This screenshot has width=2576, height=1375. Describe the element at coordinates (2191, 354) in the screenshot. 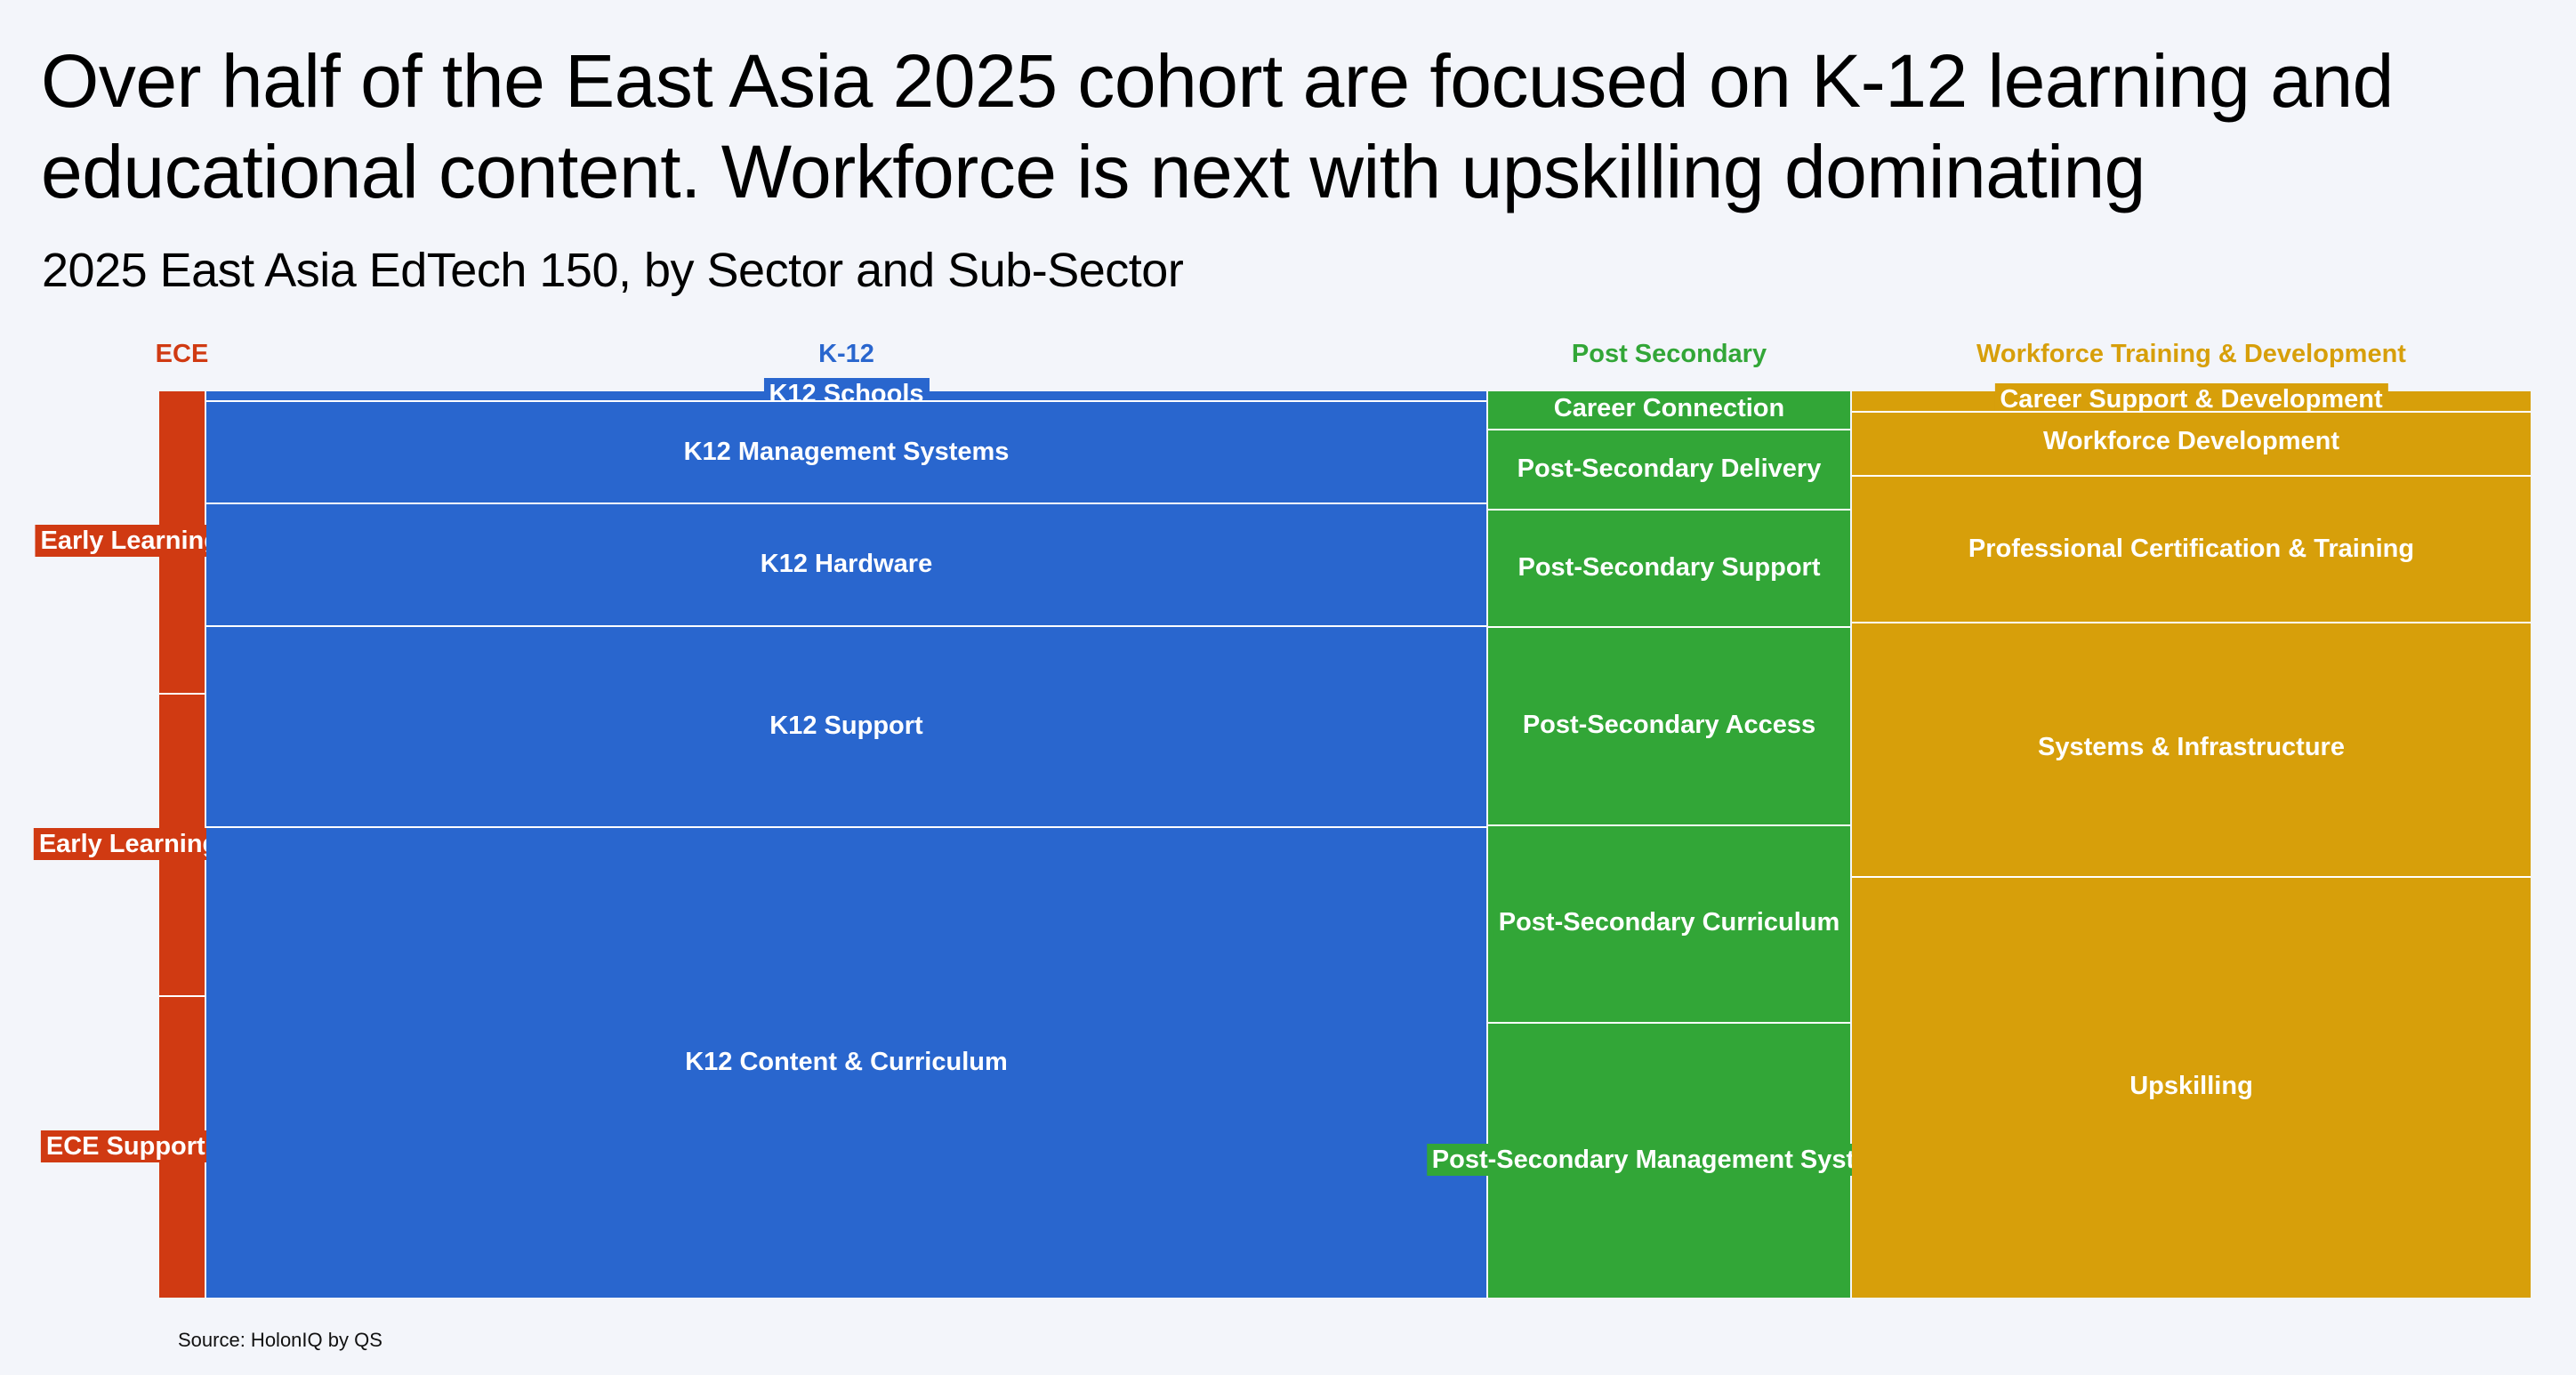

I see `sector-header-workforce: Workforce Training & Development` at that location.